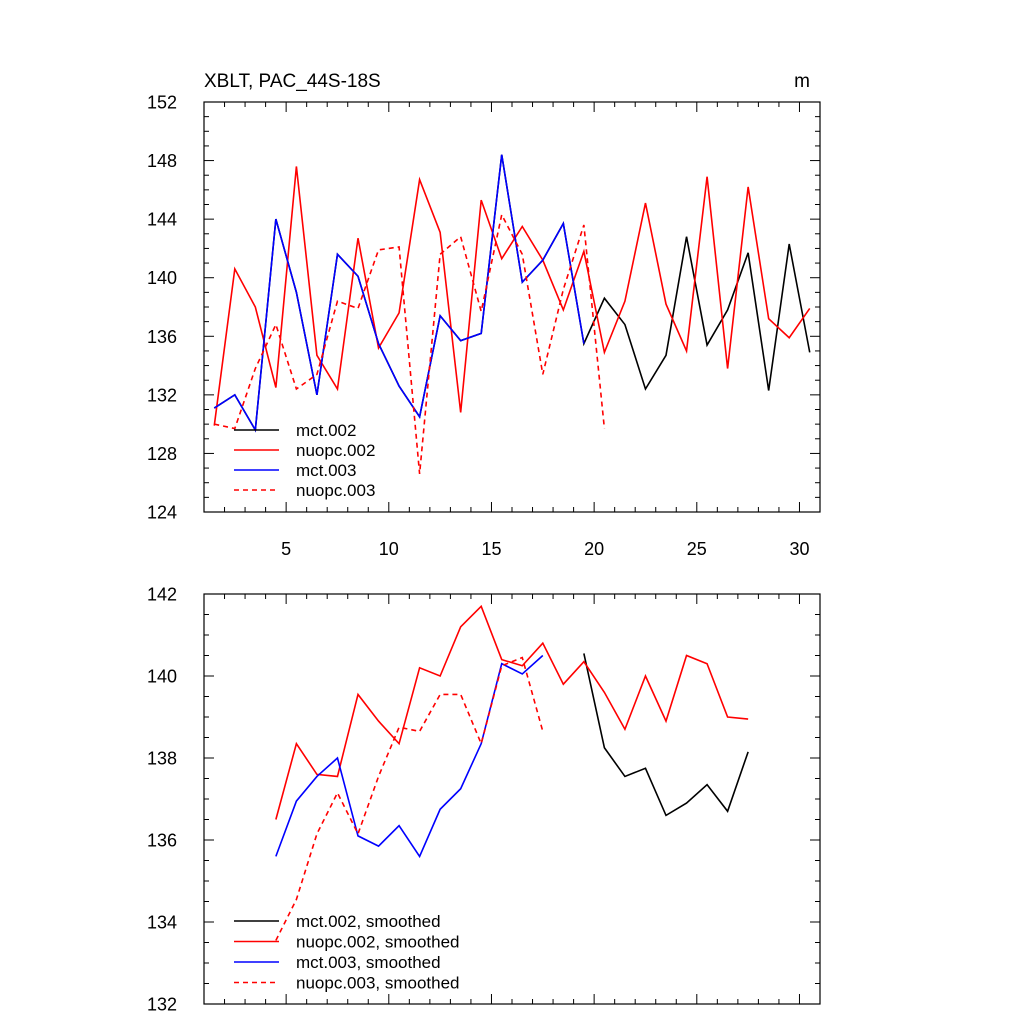 This screenshot has width=1024, height=1024. What do you see at coordinates (389, 549) in the screenshot?
I see `x-tick-label: 10` at bounding box center [389, 549].